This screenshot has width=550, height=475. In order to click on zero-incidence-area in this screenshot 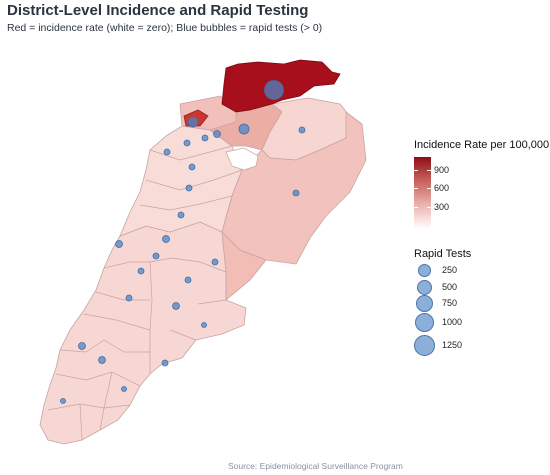, I will do `click(242, 159)`.